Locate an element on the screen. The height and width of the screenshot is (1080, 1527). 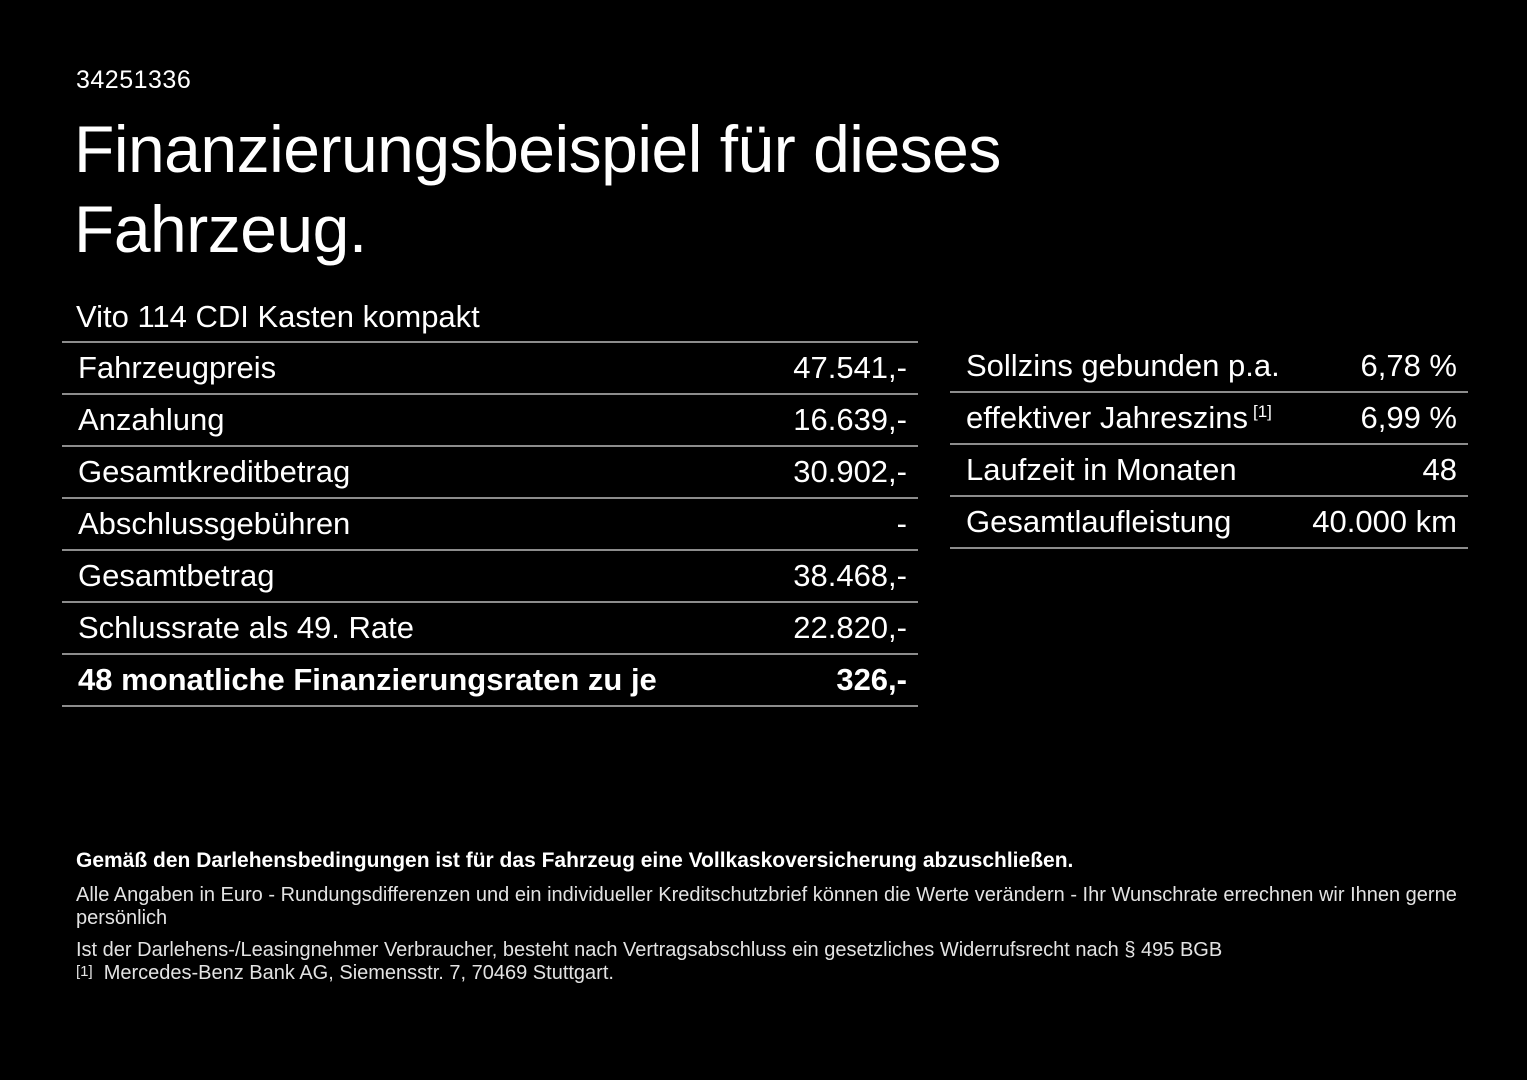
table-row: Gesamtbetrag 38.468,- is located at coordinates (490, 577).